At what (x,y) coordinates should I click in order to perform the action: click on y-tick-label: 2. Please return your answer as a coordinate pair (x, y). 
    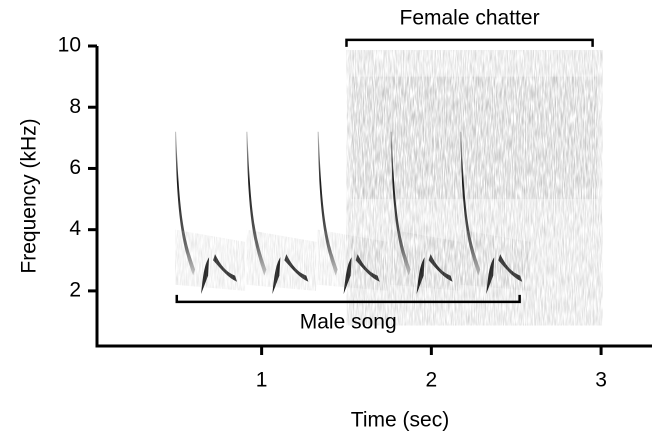
    Looking at the image, I should click on (75, 289).